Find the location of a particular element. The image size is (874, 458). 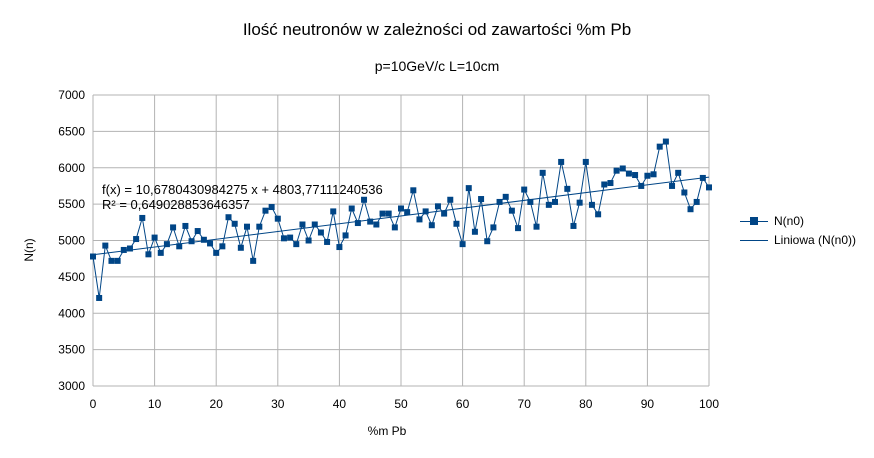

y-tick-label: 6000 is located at coordinates (71, 168).